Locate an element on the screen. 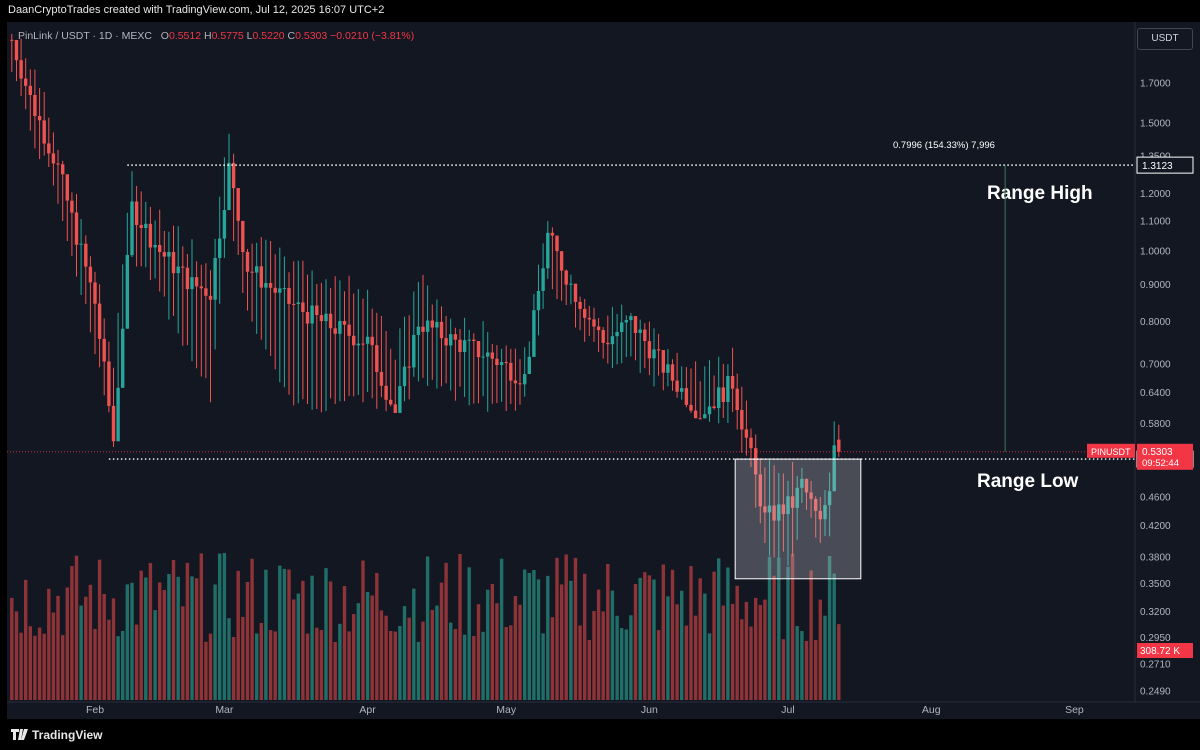  currency-unit-button: USDT is located at coordinates (1165, 39).